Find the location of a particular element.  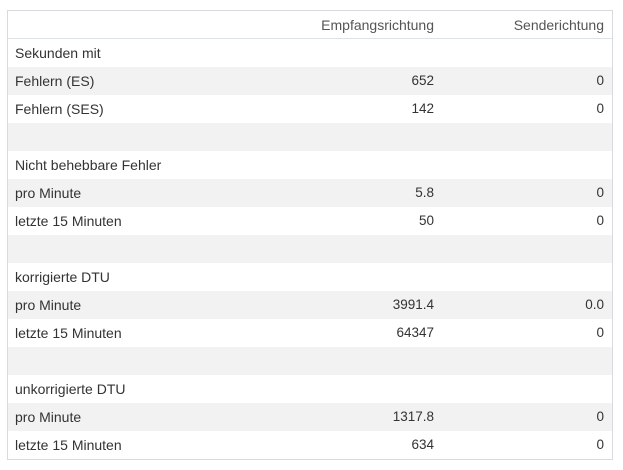

table-row: pro Minute 1317.8 0 is located at coordinates (310, 416).